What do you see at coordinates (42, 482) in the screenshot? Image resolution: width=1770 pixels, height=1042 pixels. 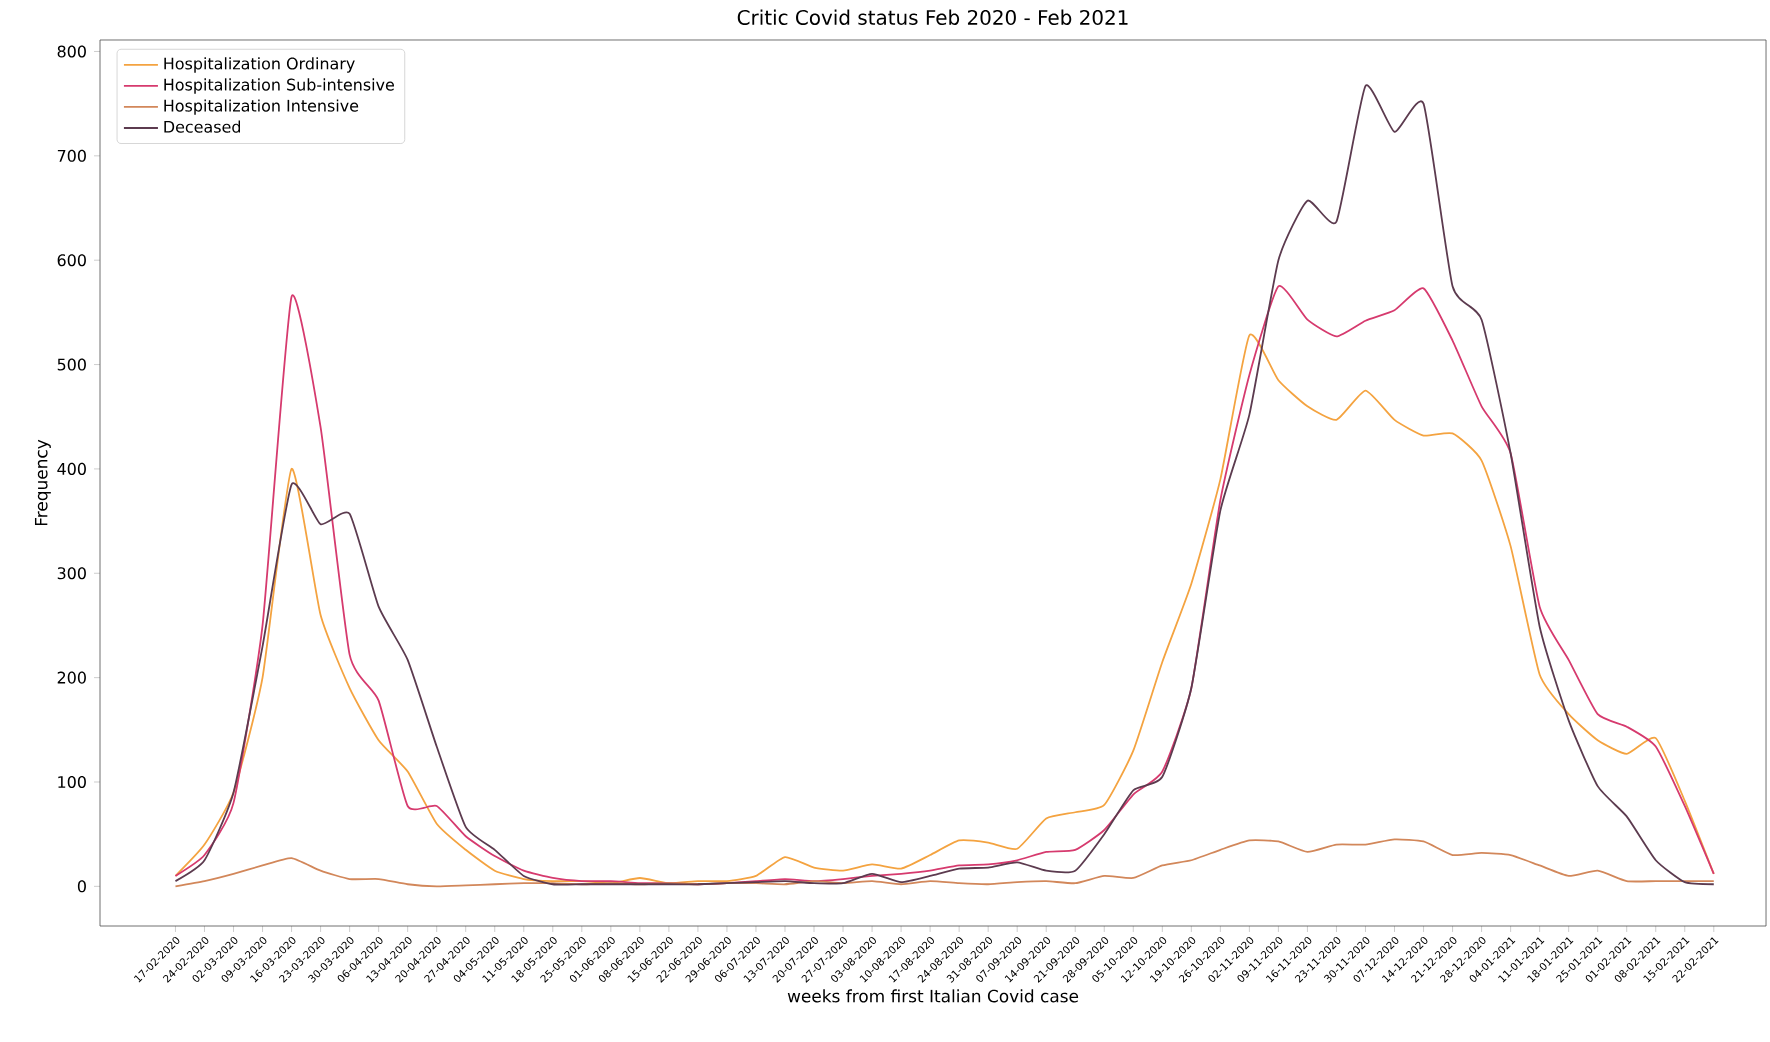 I see `y-axis-title: Frequency` at bounding box center [42, 482].